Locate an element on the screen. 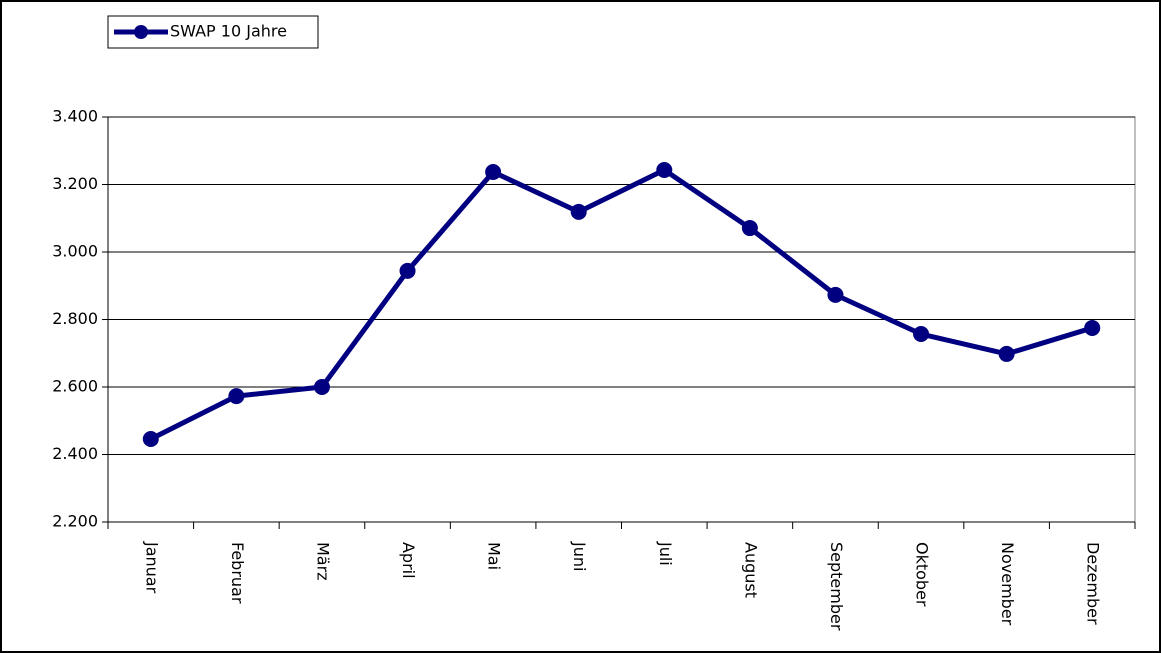 The width and height of the screenshot is (1161, 653). x-tick-label: November is located at coordinates (1007, 584).